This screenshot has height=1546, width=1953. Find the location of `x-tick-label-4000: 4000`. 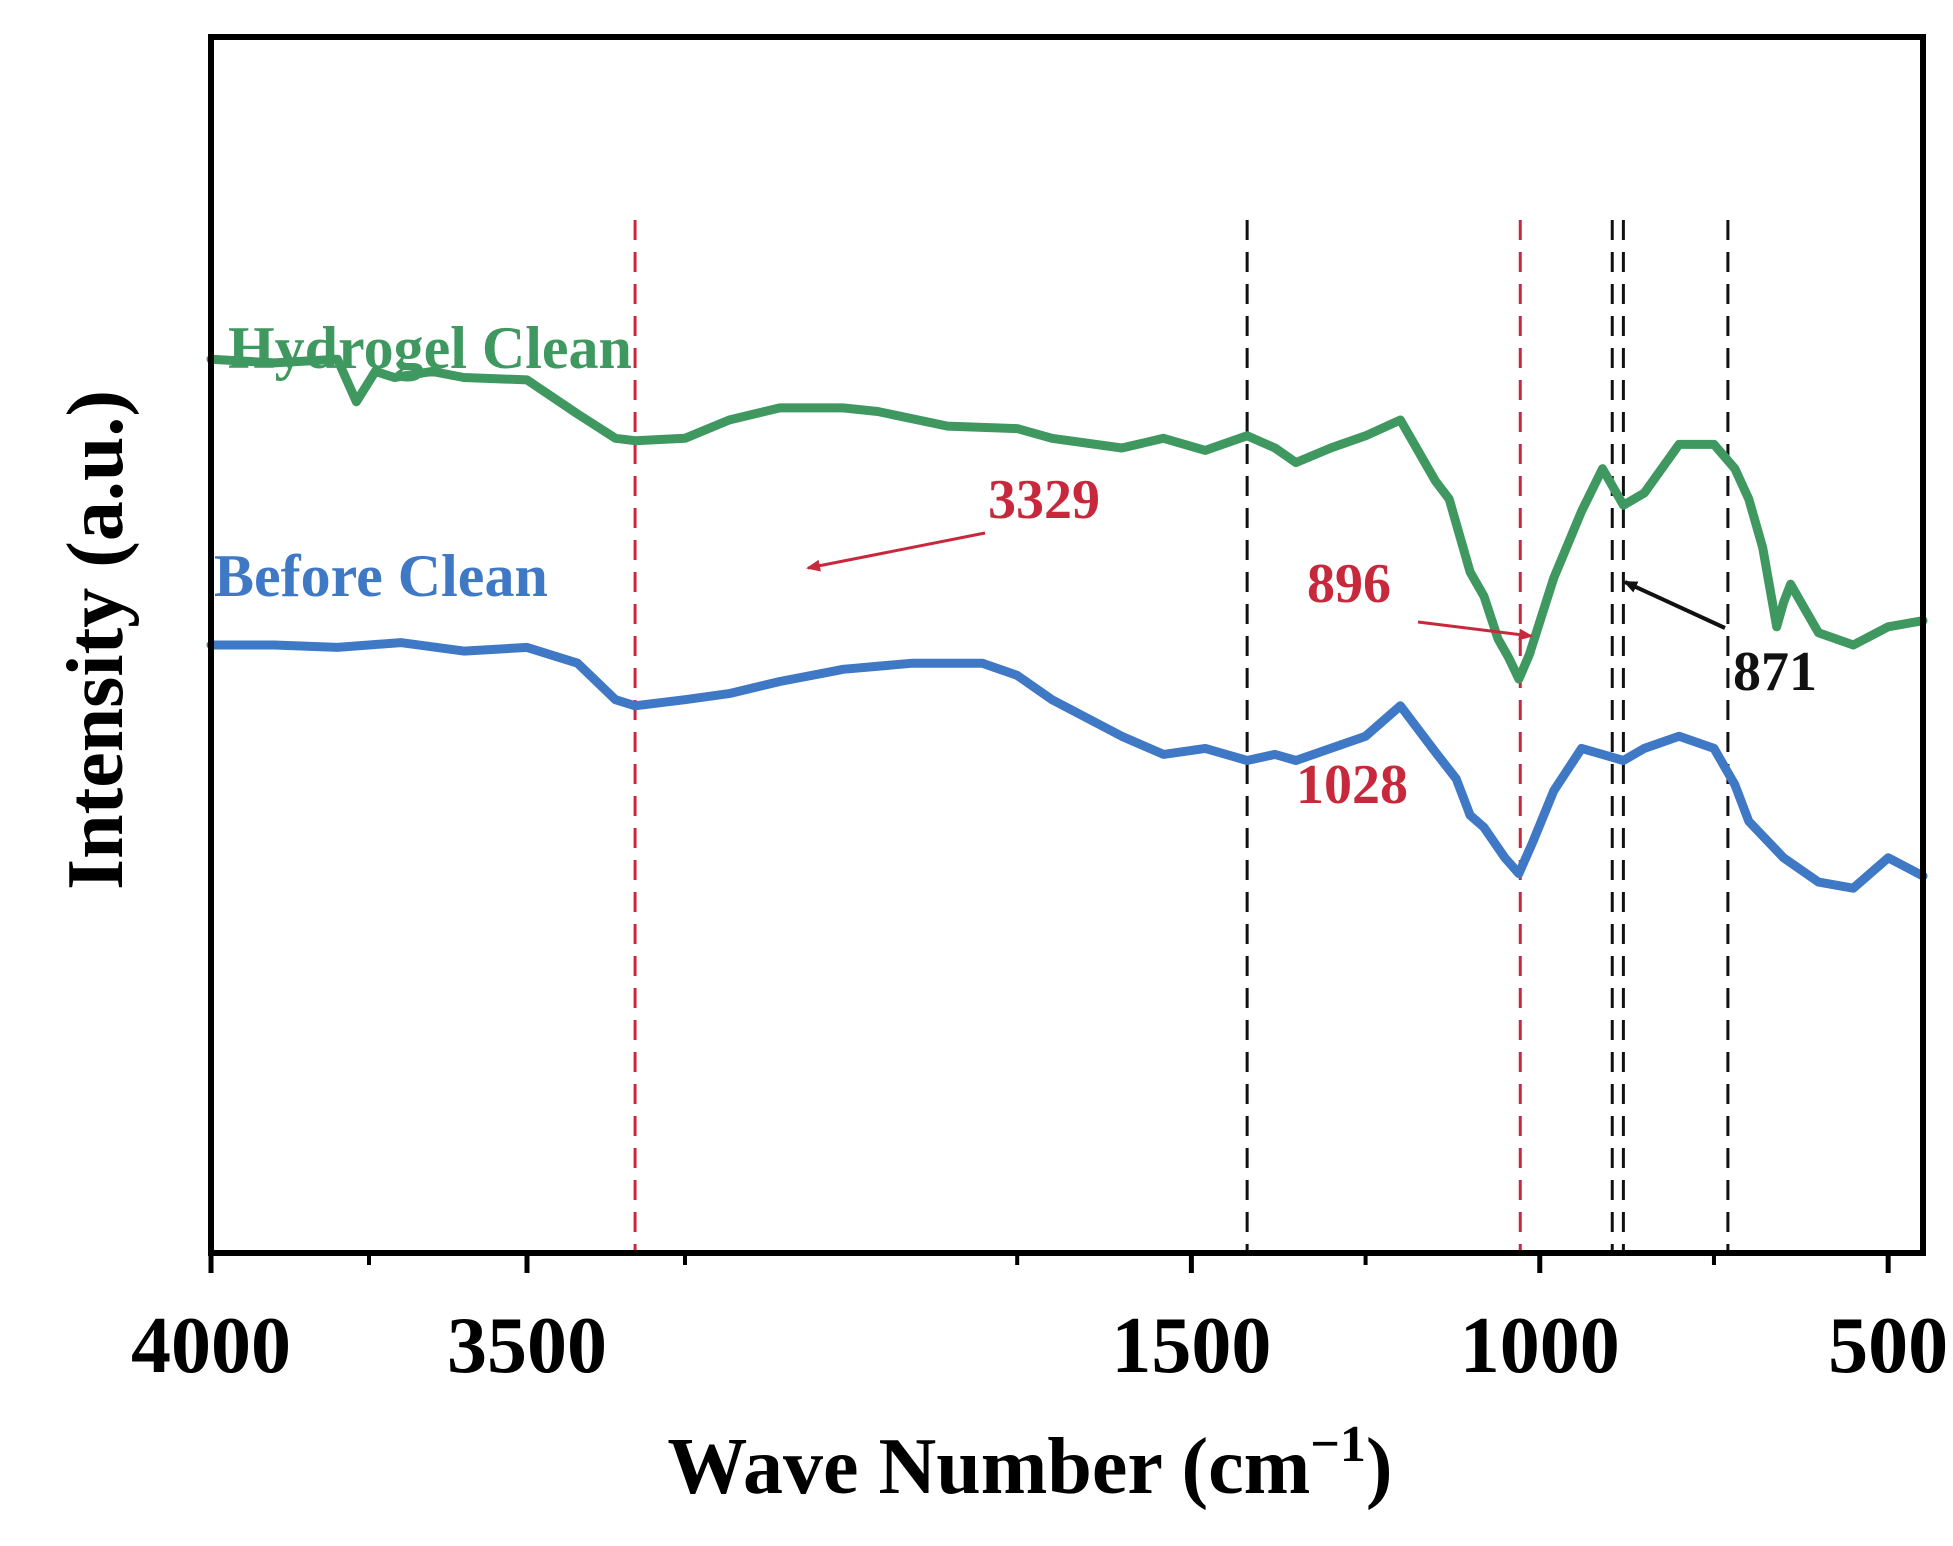

x-tick-label-4000: 4000 is located at coordinates (211, 1346).